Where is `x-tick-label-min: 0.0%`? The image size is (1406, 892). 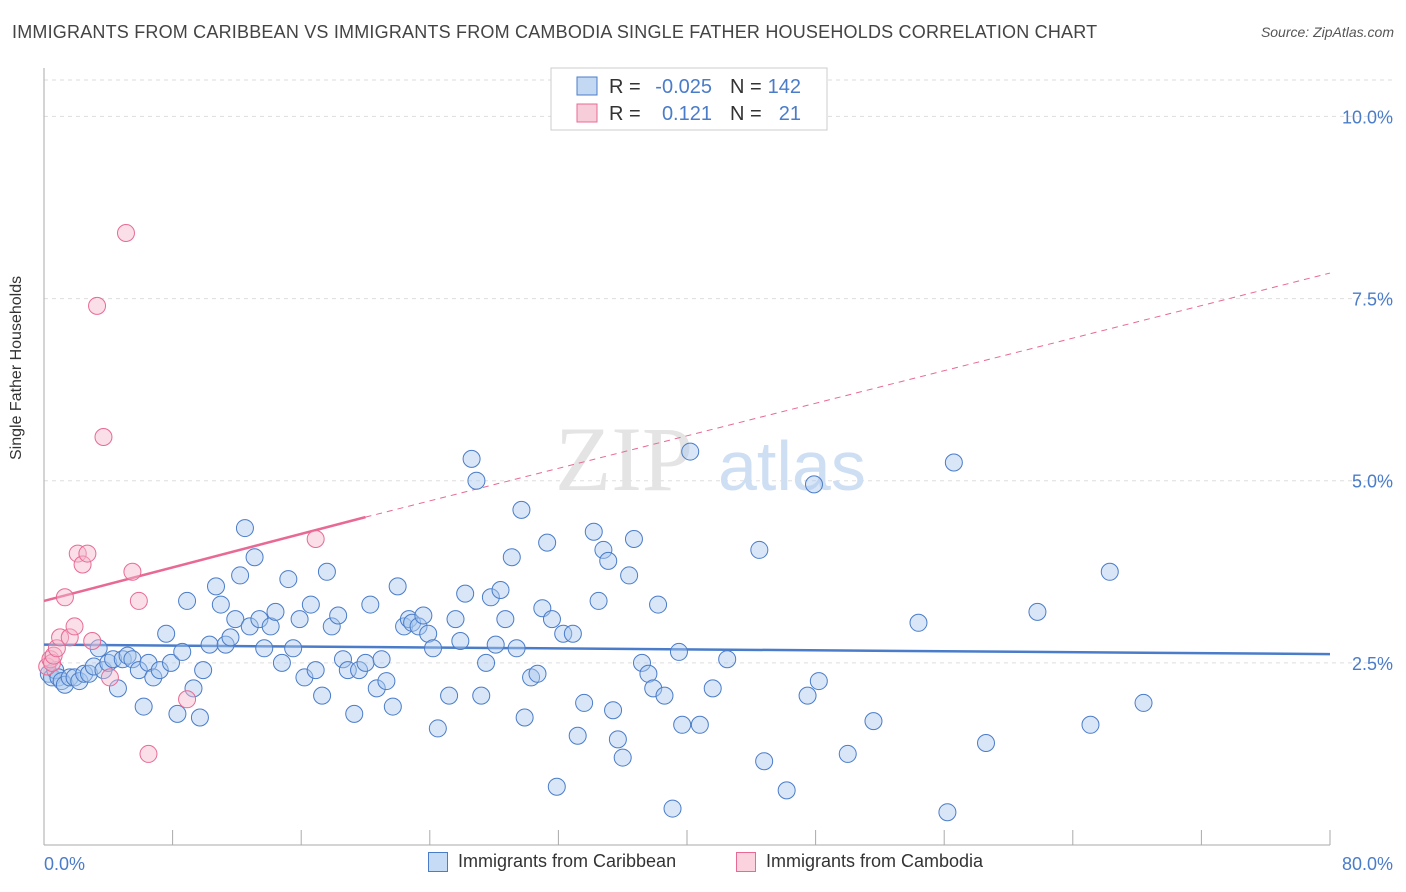
x-tick-label-min: 0.0% is located at coordinates (64, 864).